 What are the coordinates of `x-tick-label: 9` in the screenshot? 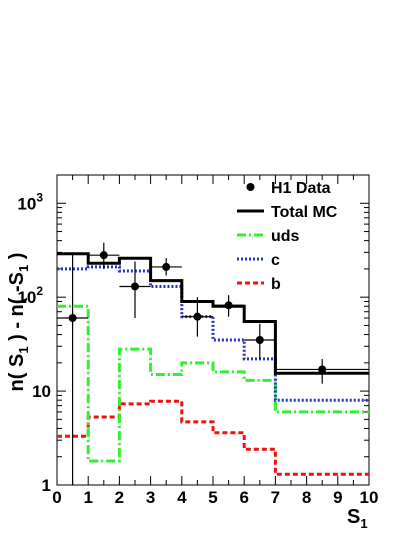 It's located at (337, 497).